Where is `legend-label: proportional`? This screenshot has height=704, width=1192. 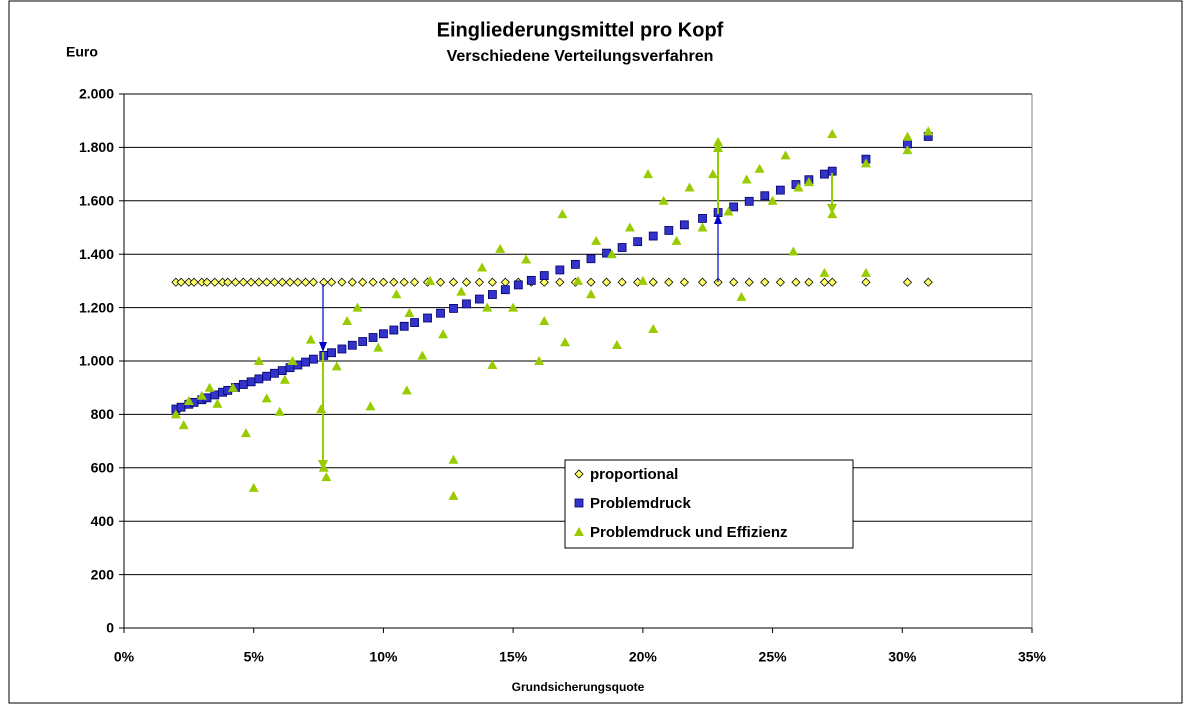
legend-label: proportional is located at coordinates (634, 474).